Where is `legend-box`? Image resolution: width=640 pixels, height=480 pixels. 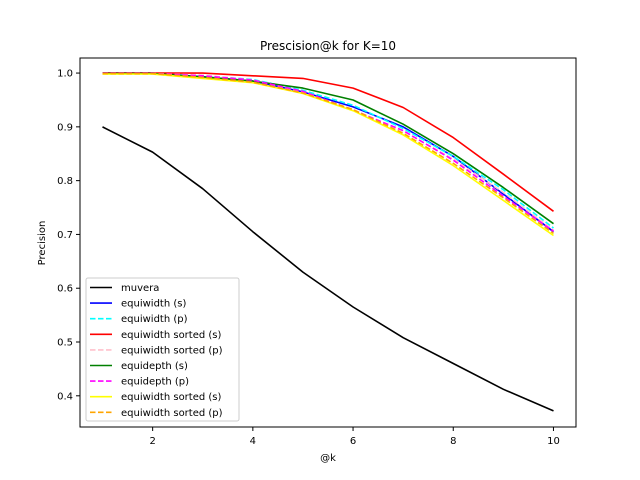
legend-box is located at coordinates (162, 349).